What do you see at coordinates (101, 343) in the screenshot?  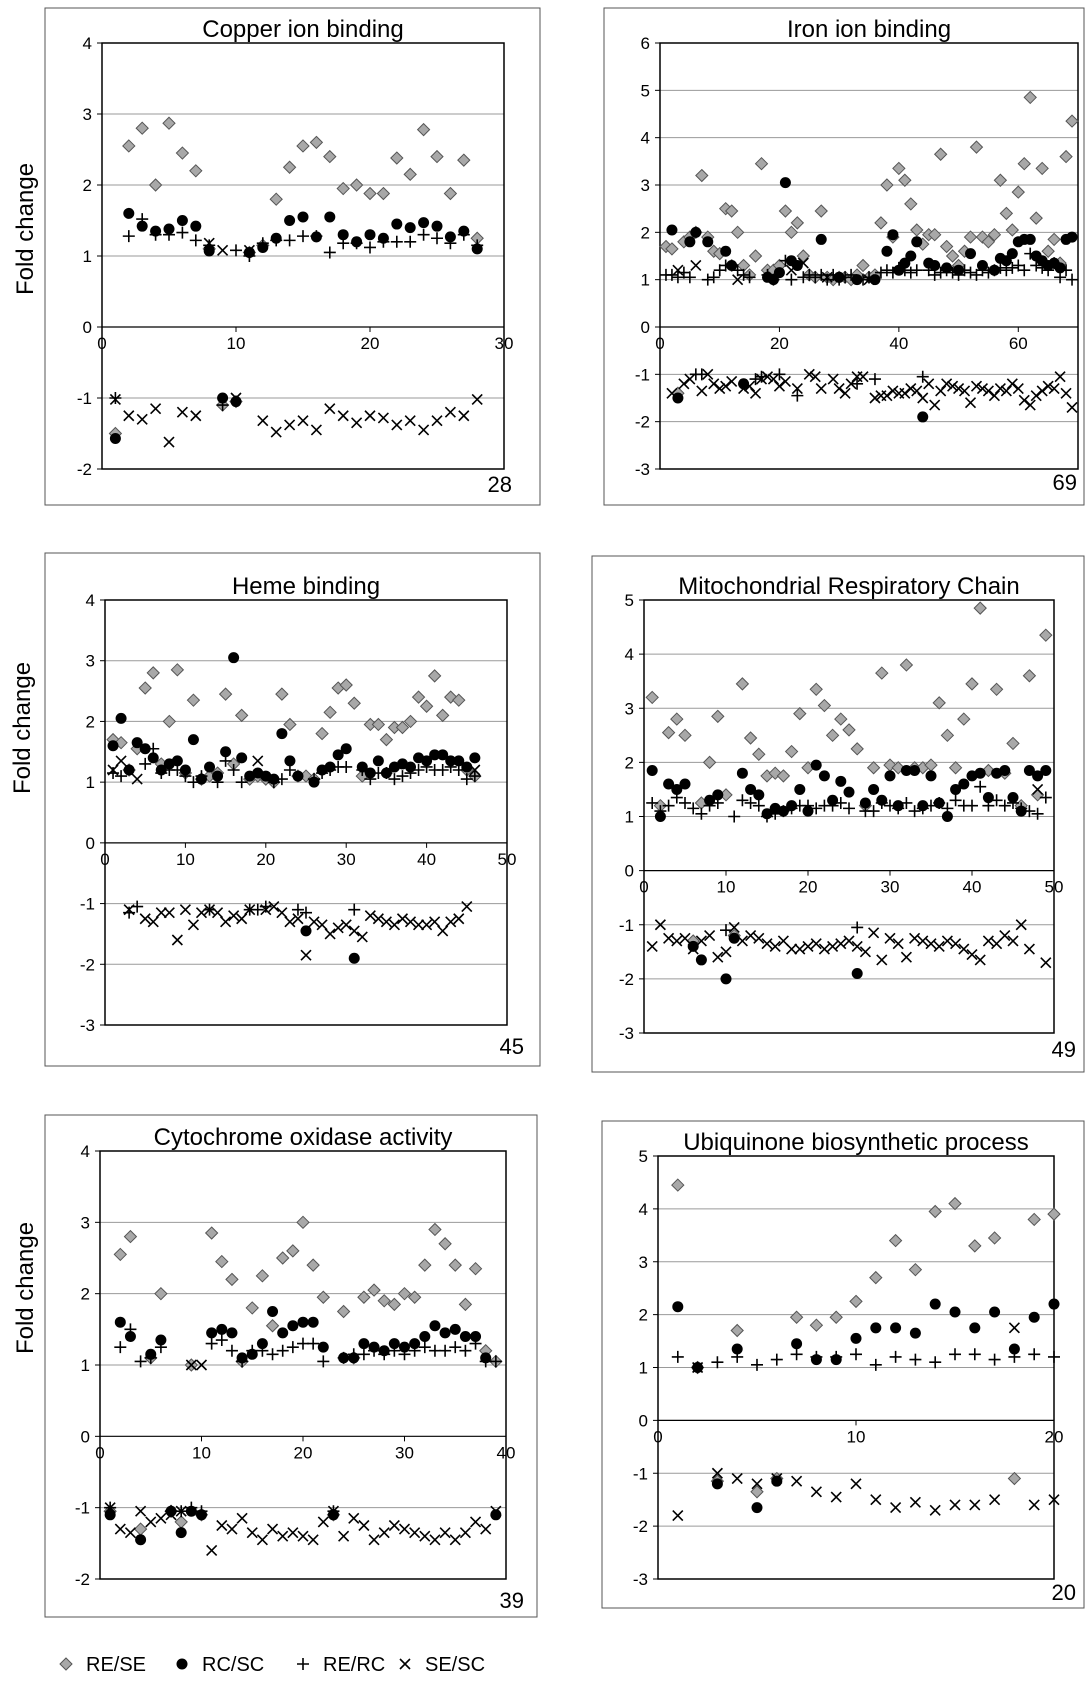 I see `x-tick-label: 0` at bounding box center [101, 343].